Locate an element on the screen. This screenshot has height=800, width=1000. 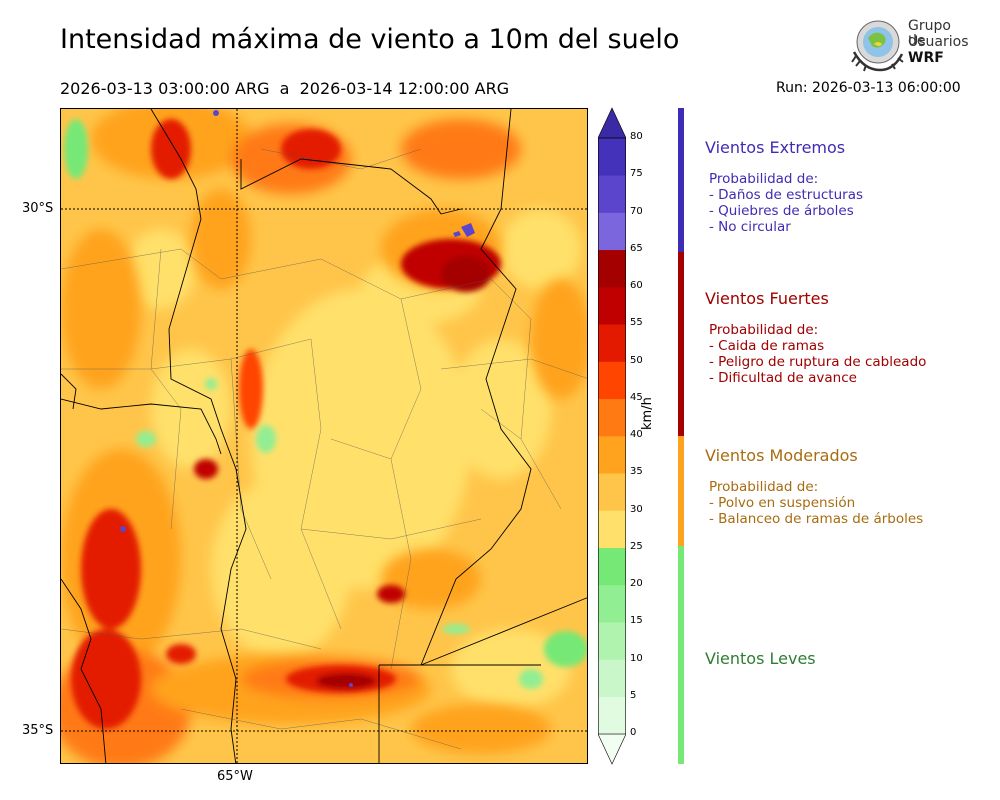
colorbar-max-arrow is located at coordinates (612, 123).